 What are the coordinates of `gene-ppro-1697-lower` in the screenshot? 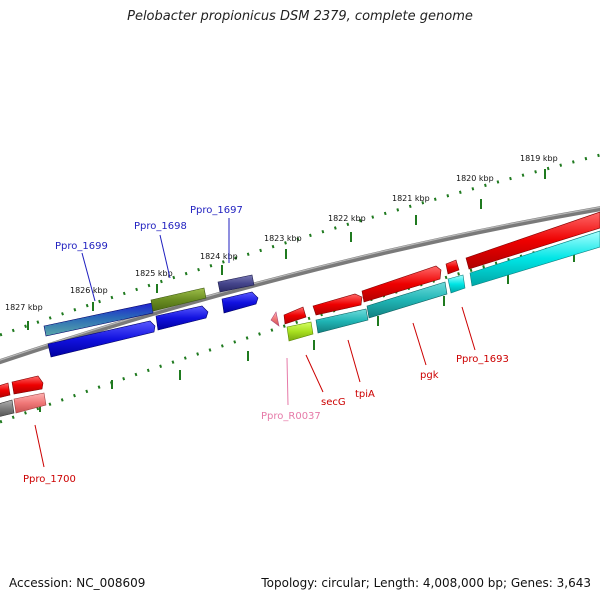 It's located at (240, 302).